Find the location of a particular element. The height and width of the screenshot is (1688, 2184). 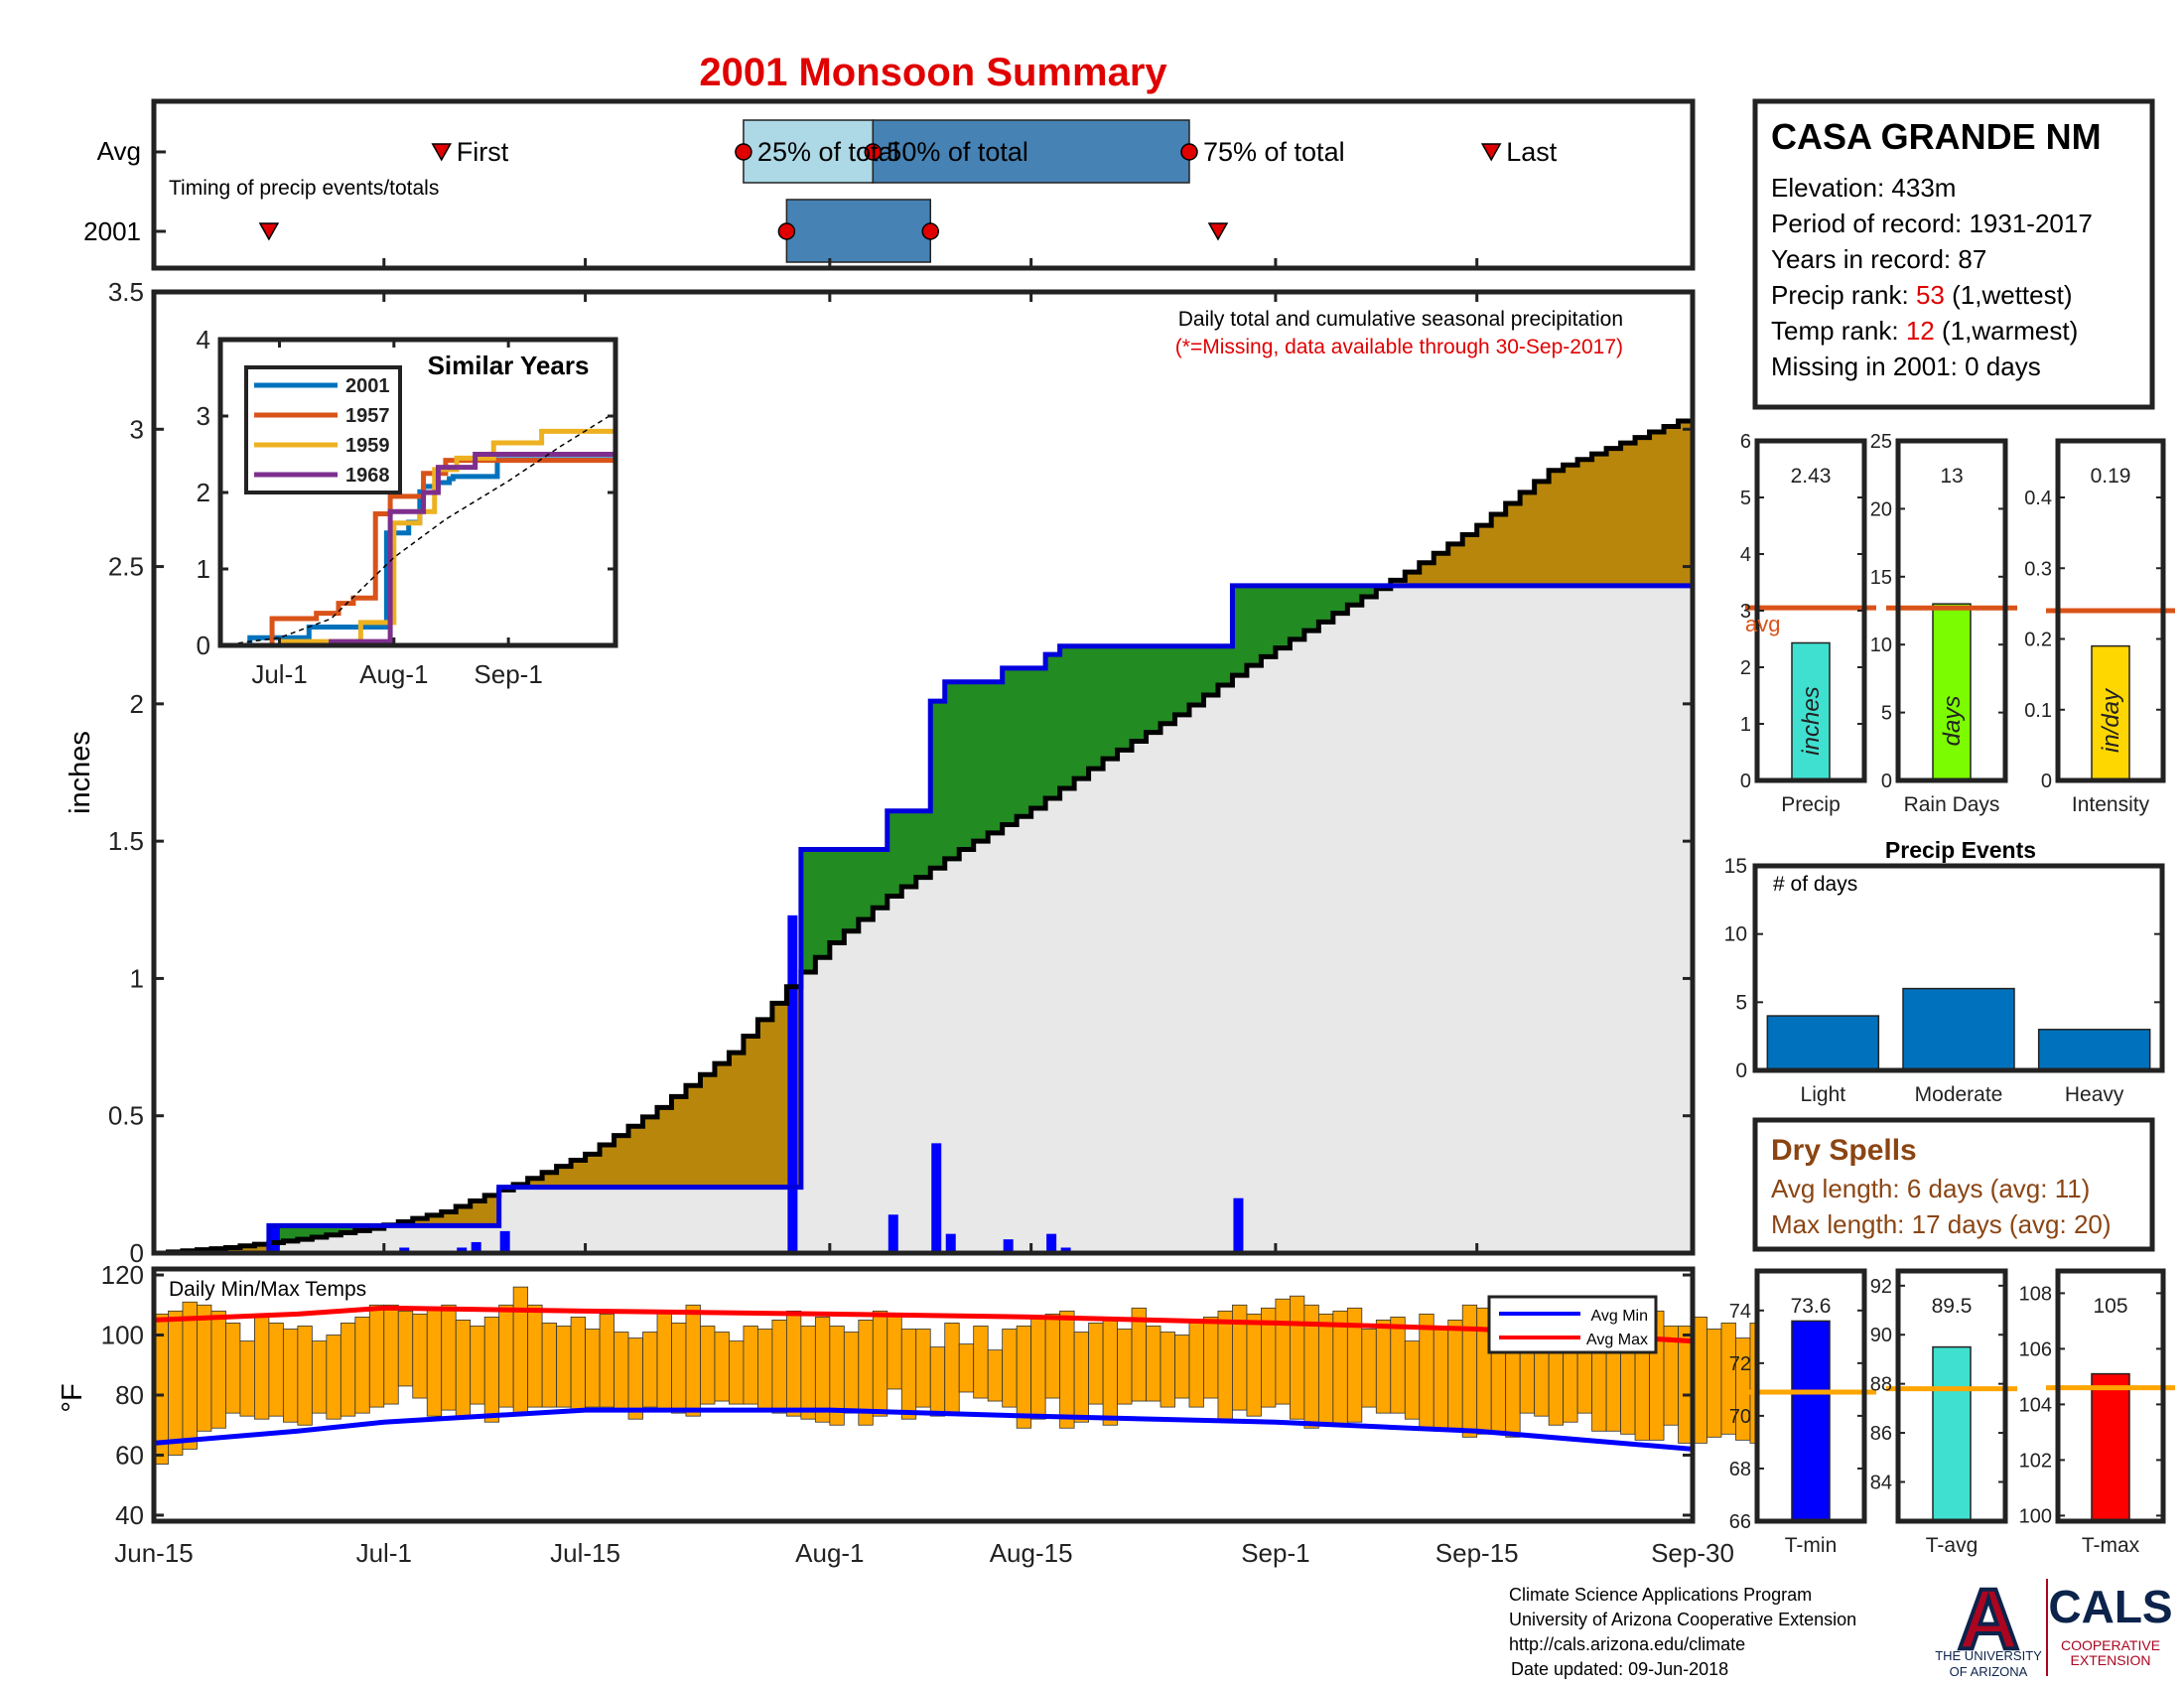

panel-y-tick-label: 66 is located at coordinates (1740, 1522).